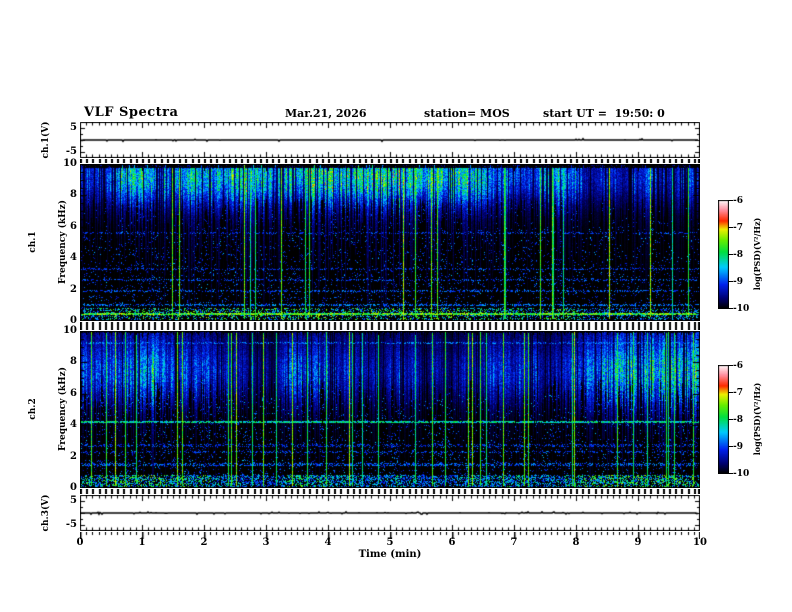 Image resolution: width=792 pixels, height=612 pixels. What do you see at coordinates (73, 500) in the screenshot?
I see `strip2-ytick-5: 5` at bounding box center [73, 500].